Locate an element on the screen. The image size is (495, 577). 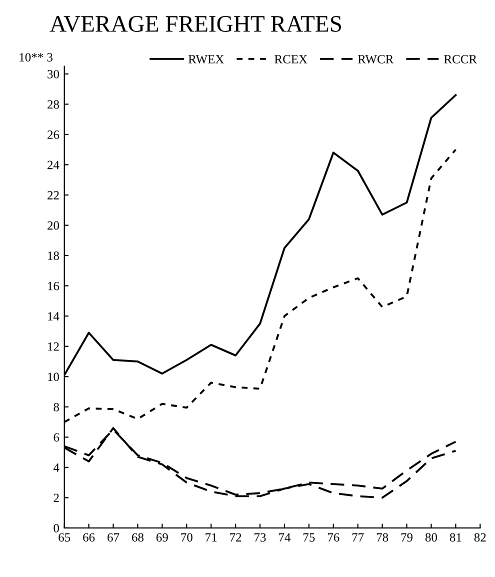
x-tick-label: 76 is located at coordinates (334, 537).